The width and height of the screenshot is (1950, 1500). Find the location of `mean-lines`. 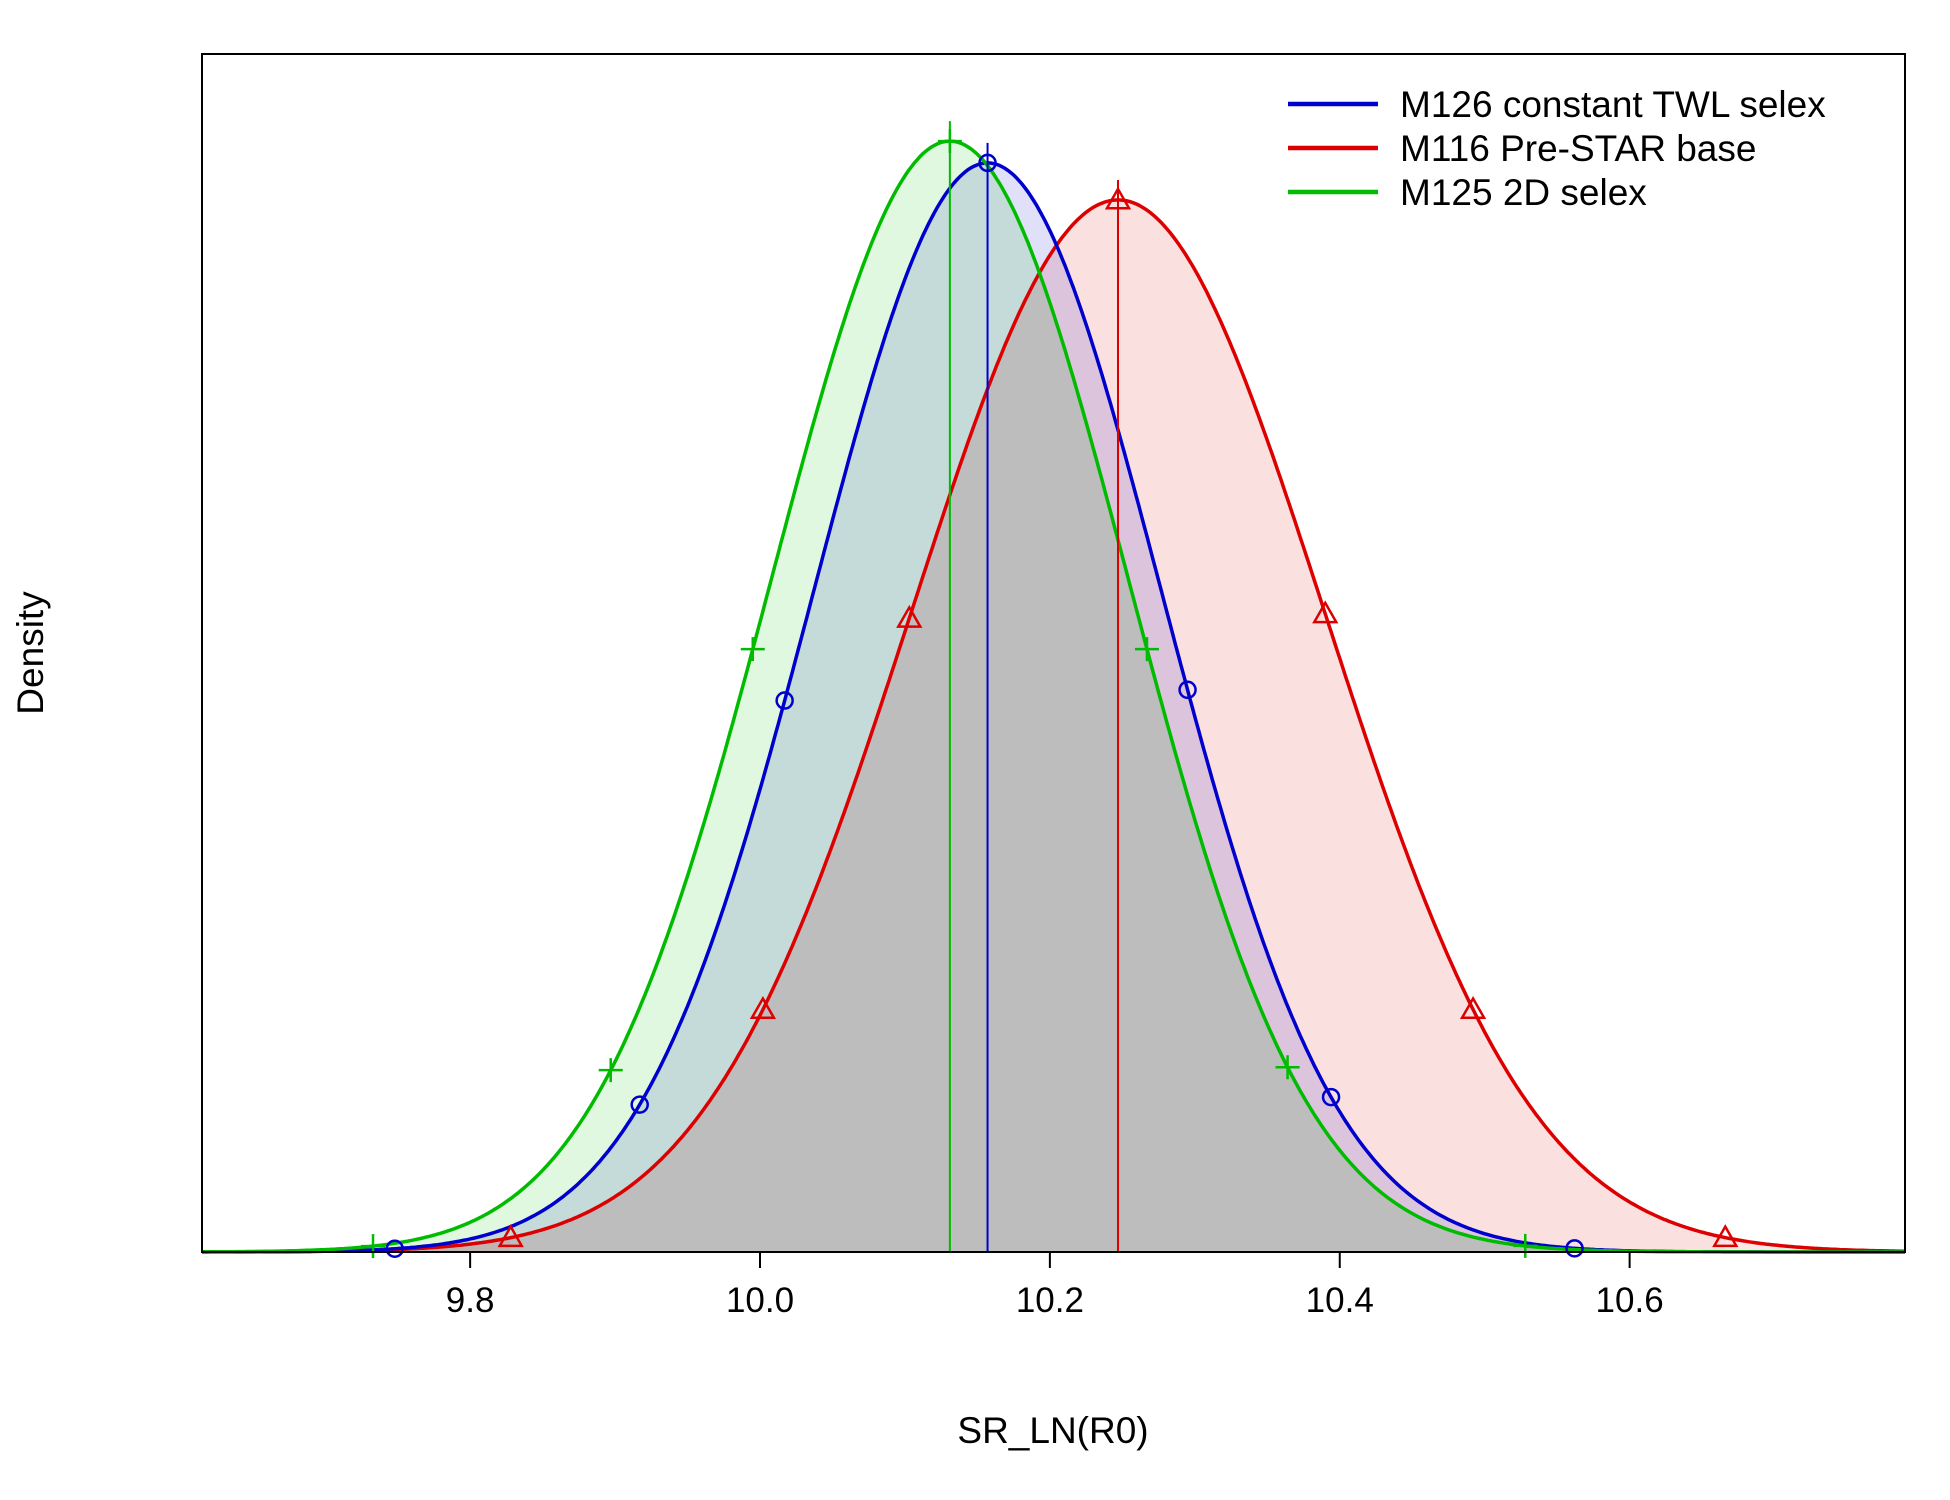

mean-lines is located at coordinates (1033, 686).